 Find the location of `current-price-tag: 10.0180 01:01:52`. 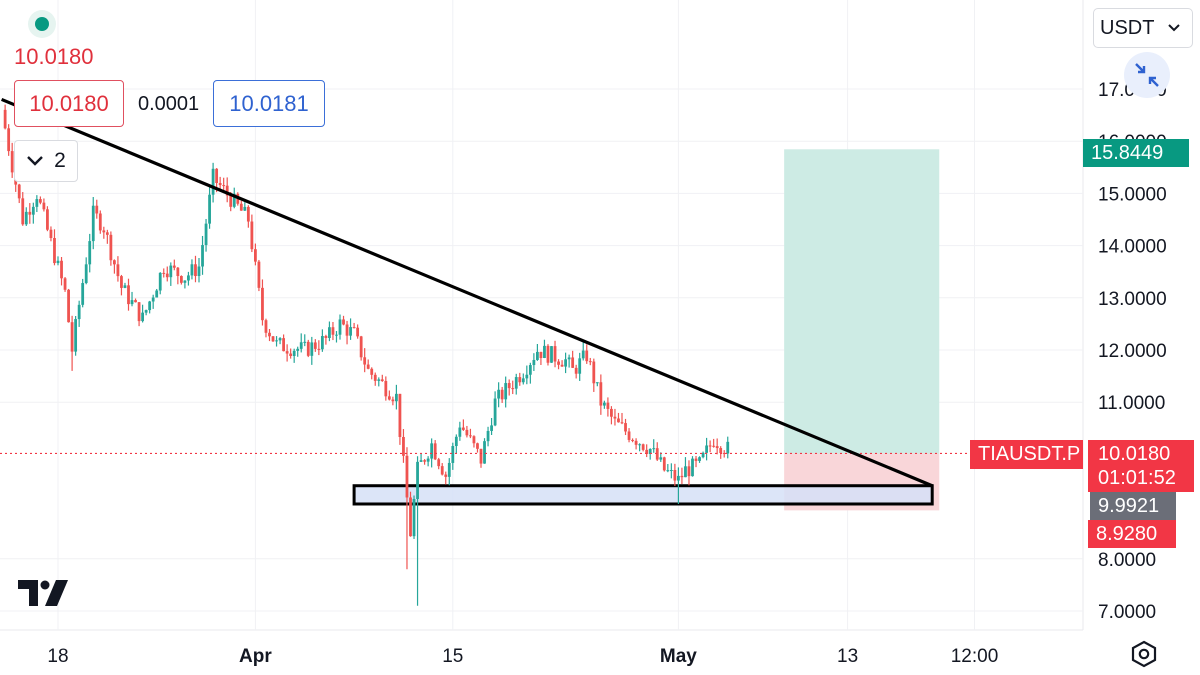

current-price-tag: 10.0180 01:01:52 is located at coordinates (1141, 466).